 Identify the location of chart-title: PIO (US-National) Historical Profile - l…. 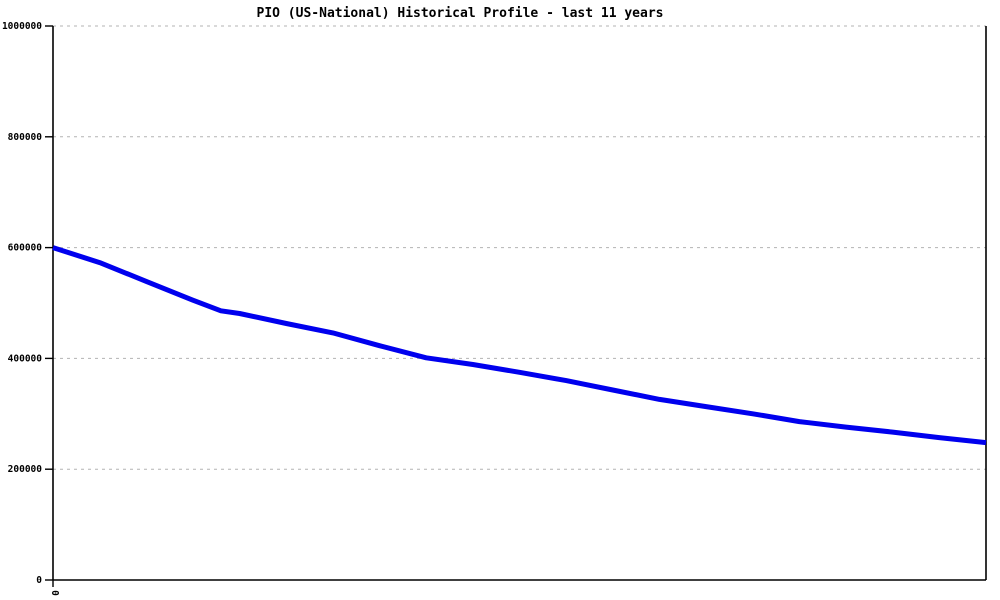
(460, 13).